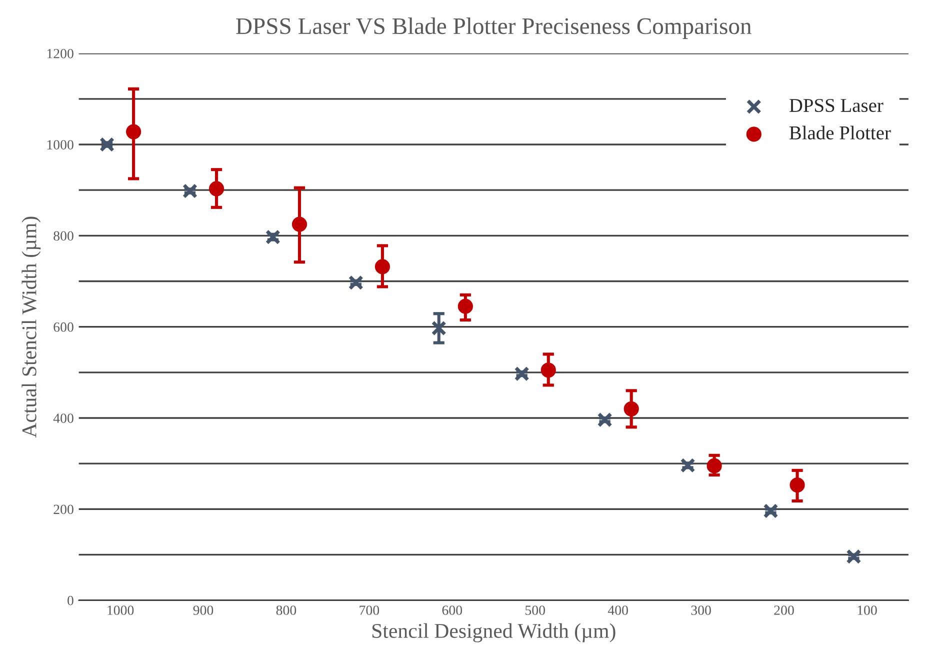  What do you see at coordinates (64, 509) in the screenshot?
I see `y-tick-label: 200` at bounding box center [64, 509].